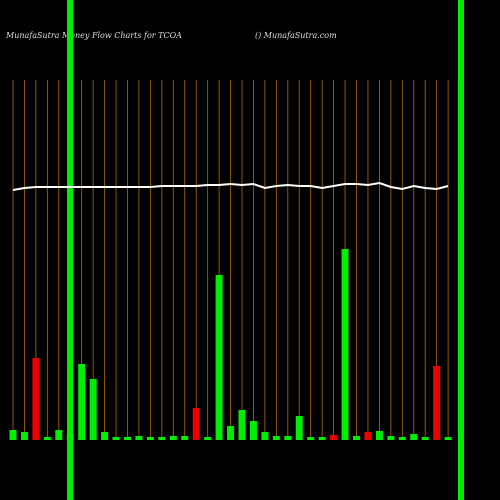 The height and width of the screenshot is (500, 500). Describe the element at coordinates (230, 186) in the screenshot. I see `price-line` at that location.